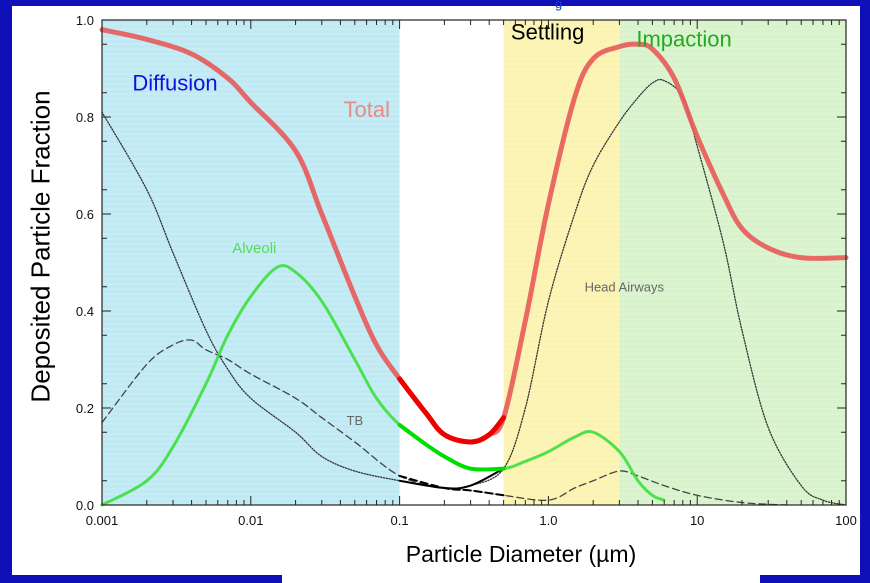 The height and width of the screenshot is (583, 870). I want to click on y-tick-label: 1.0, so click(85, 20).